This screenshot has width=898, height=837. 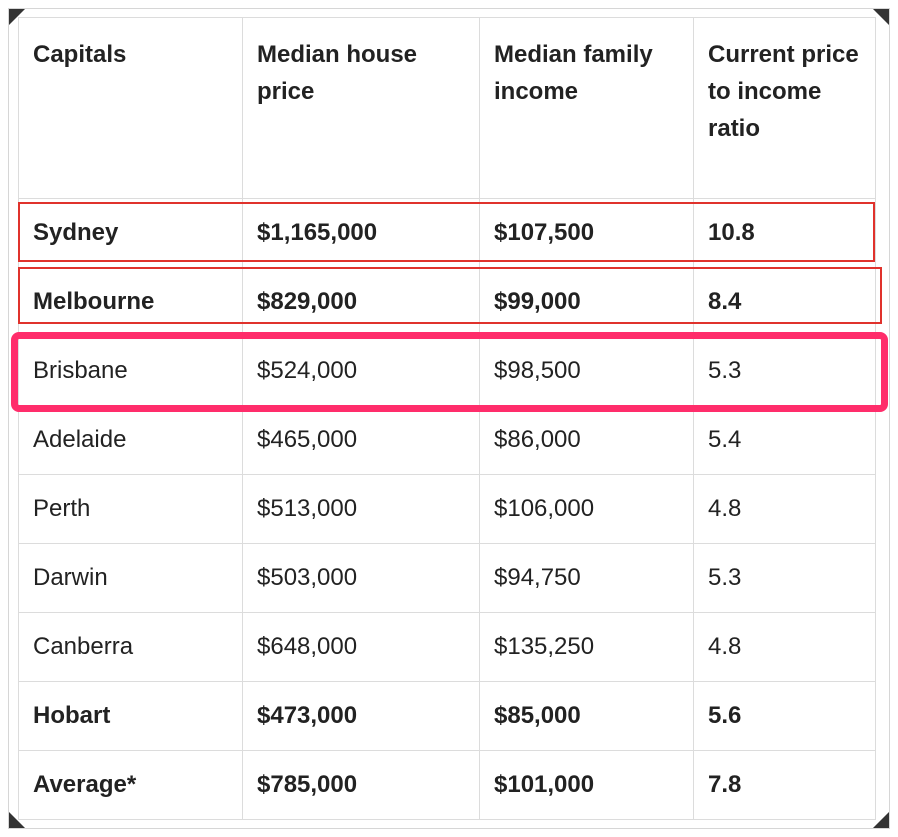 What do you see at coordinates (586, 440) in the screenshot?
I see `cell-median-family-income: $86,000` at bounding box center [586, 440].